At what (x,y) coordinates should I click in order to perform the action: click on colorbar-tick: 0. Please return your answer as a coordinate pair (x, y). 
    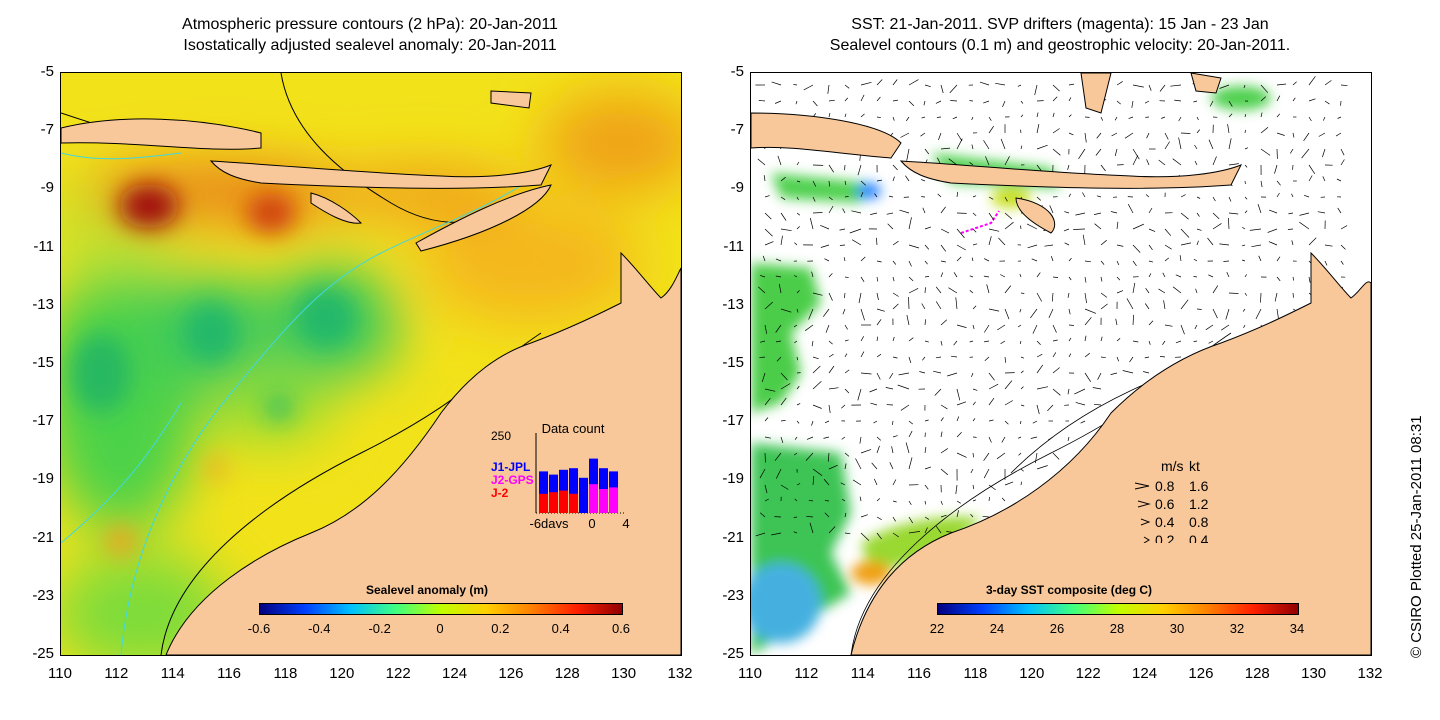
    Looking at the image, I should click on (440, 628).